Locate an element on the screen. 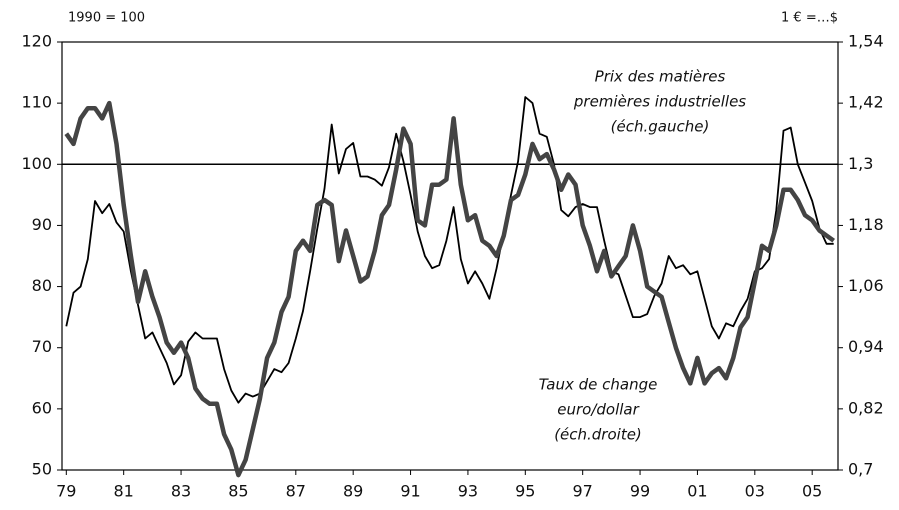  series-annotation: Taux de change is located at coordinates (598, 385).